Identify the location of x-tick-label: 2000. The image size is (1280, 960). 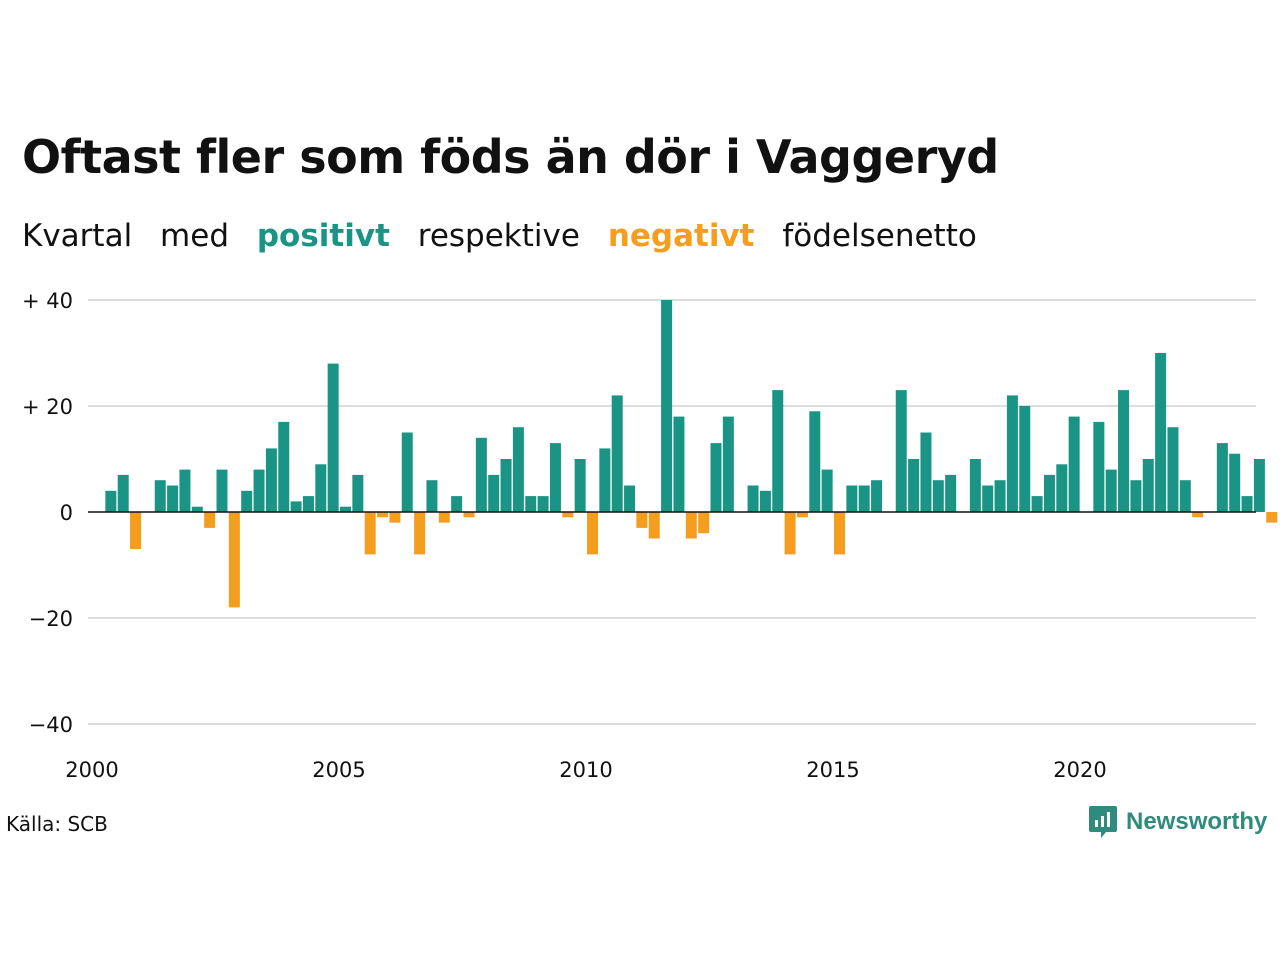
(91, 770).